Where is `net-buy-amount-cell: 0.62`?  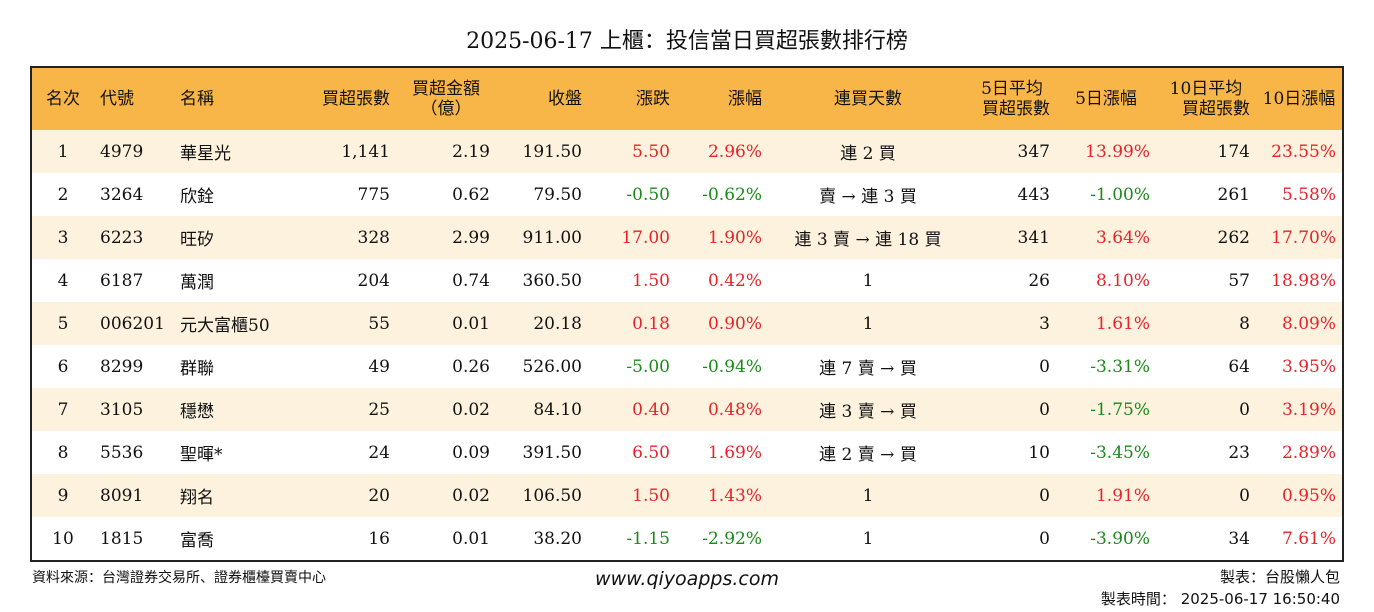 net-buy-amount-cell: 0.62 is located at coordinates (471, 194).